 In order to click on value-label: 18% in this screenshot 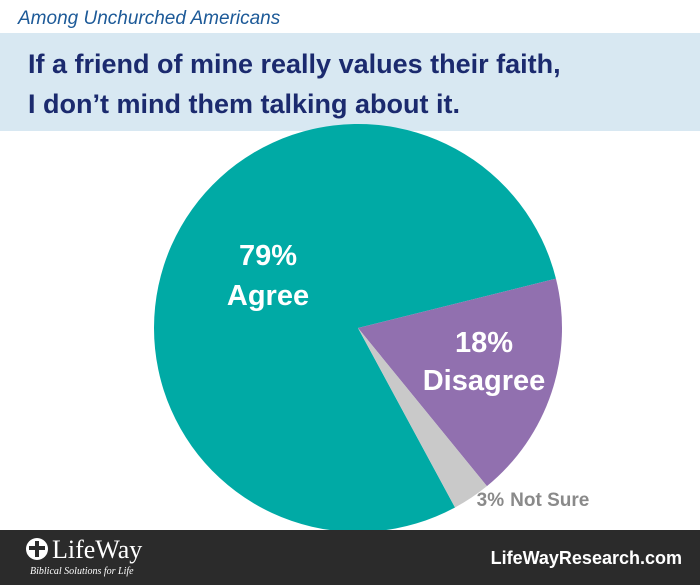, I will do `click(484, 343)`.